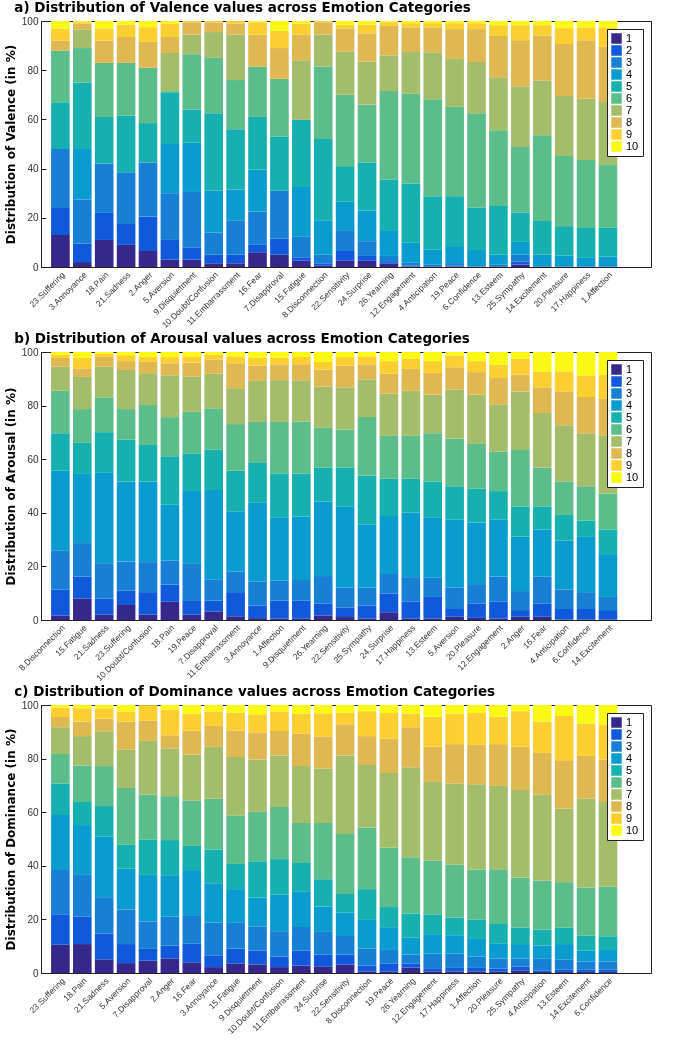 The width and height of the screenshot is (673, 1049). What do you see at coordinates (10, 839) in the screenshot?
I see `y-axis-title: Distribution of Dominance (in %)` at bounding box center [10, 839].